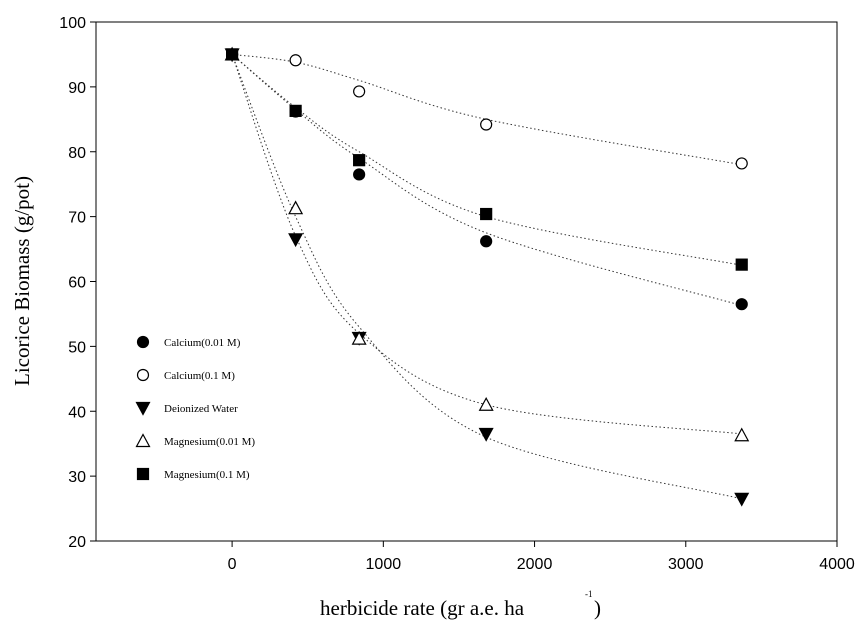  I want to click on x-axis-ticks: 0 1000 2000 3000 4000, so click(541, 557).